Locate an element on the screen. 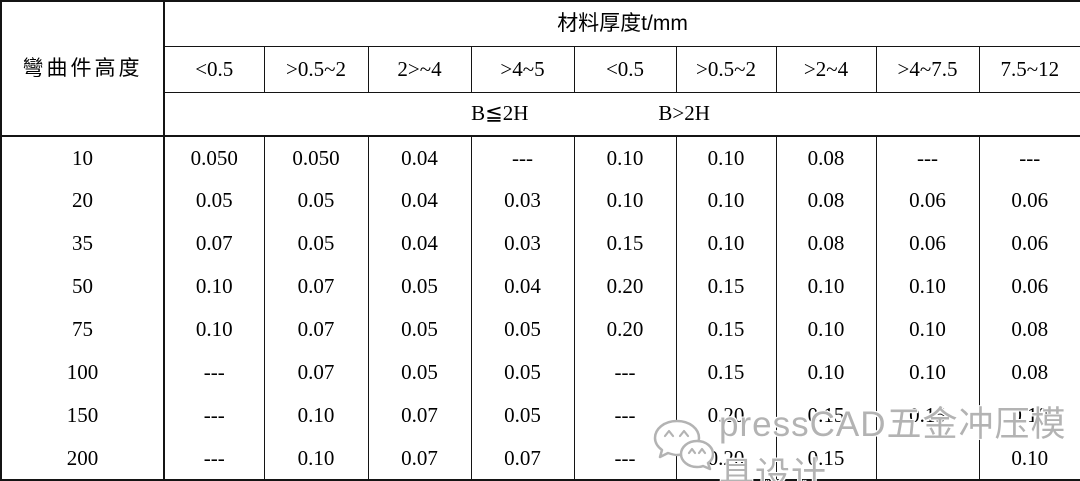  height-value-cell: 100 is located at coordinates (83, 372).